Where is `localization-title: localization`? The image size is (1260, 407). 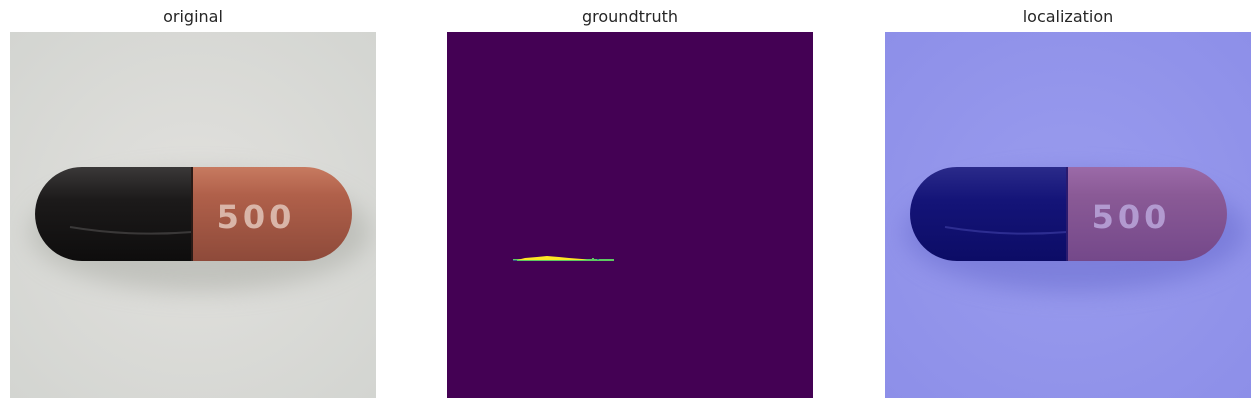 localization-title: localization is located at coordinates (1068, 16).